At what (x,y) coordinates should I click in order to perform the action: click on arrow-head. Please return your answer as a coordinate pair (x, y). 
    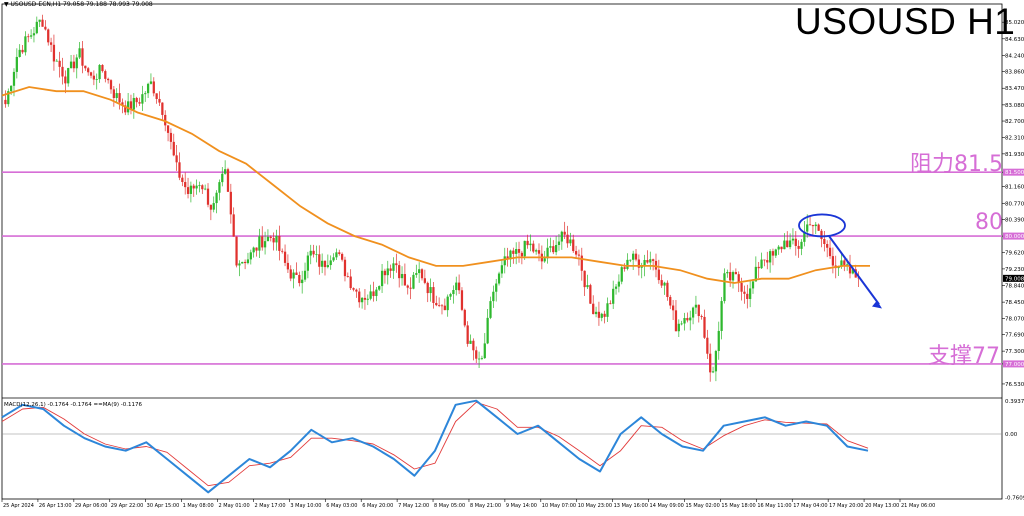
    Looking at the image, I should click on (877, 304).